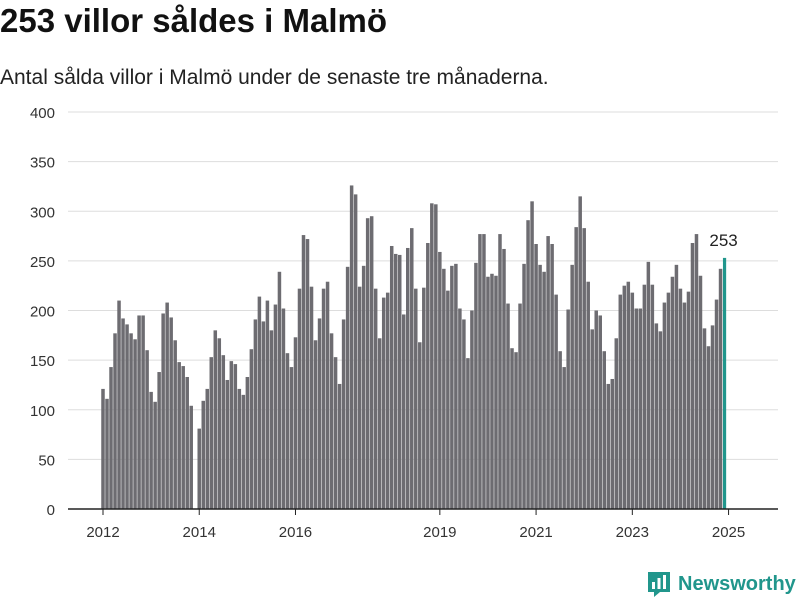  What do you see at coordinates (295, 532) in the screenshot?
I see `x-tick-label: 2016` at bounding box center [295, 532].